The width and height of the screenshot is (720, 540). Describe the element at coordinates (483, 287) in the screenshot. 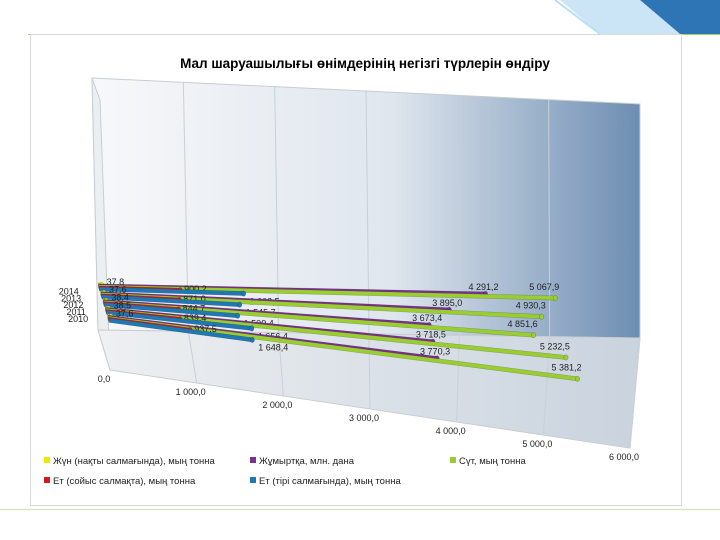

I see `data-label: 4 291,2` at that location.